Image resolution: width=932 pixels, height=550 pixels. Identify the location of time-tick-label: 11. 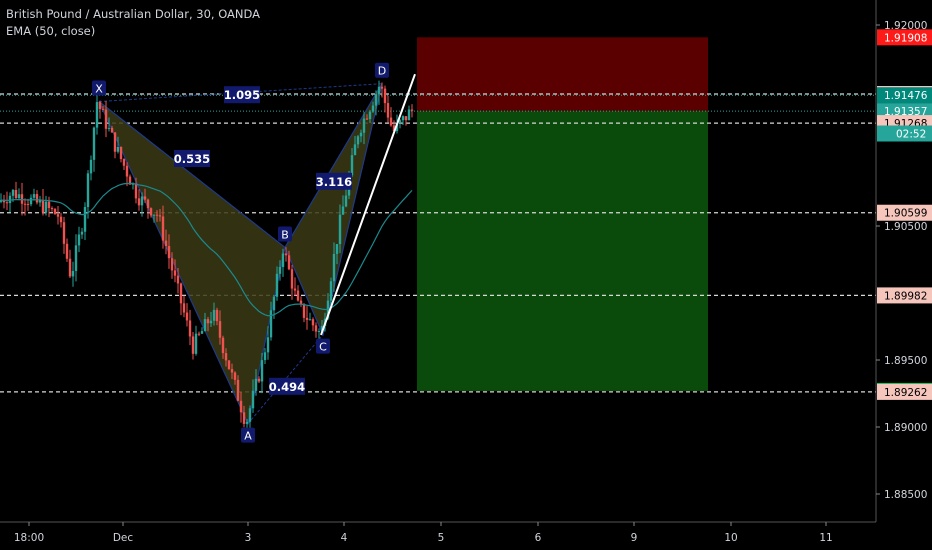
(825, 538).